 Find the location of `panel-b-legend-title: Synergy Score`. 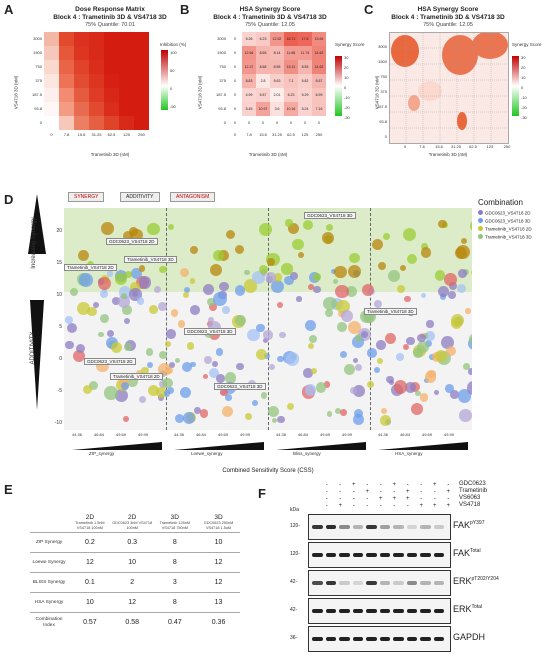

panel-b-legend-title: Synergy Score is located at coordinates (350, 44).